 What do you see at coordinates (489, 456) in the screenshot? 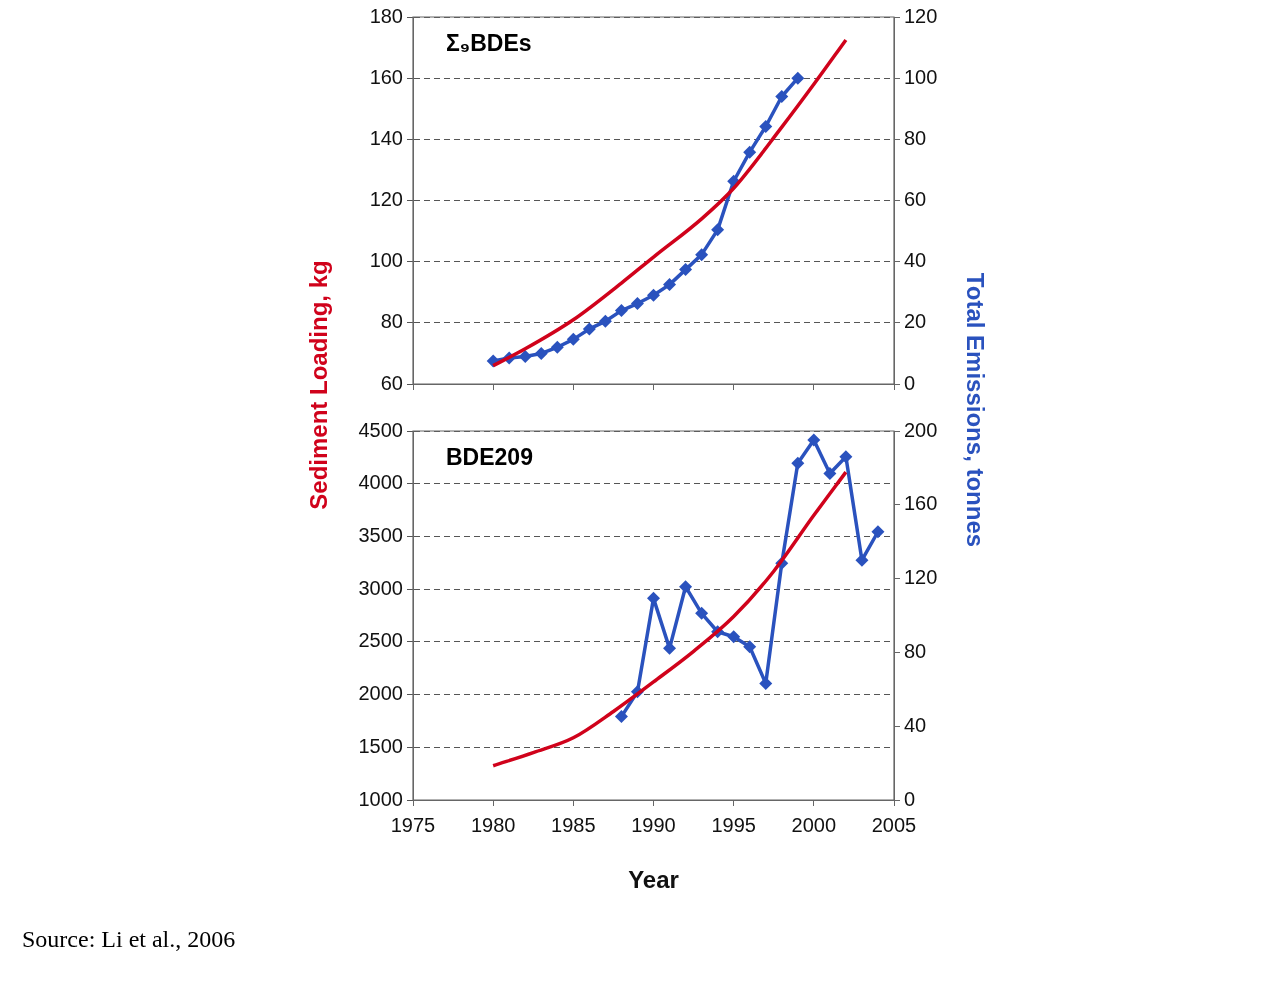
I see `text: BDE209` at bounding box center [489, 456].